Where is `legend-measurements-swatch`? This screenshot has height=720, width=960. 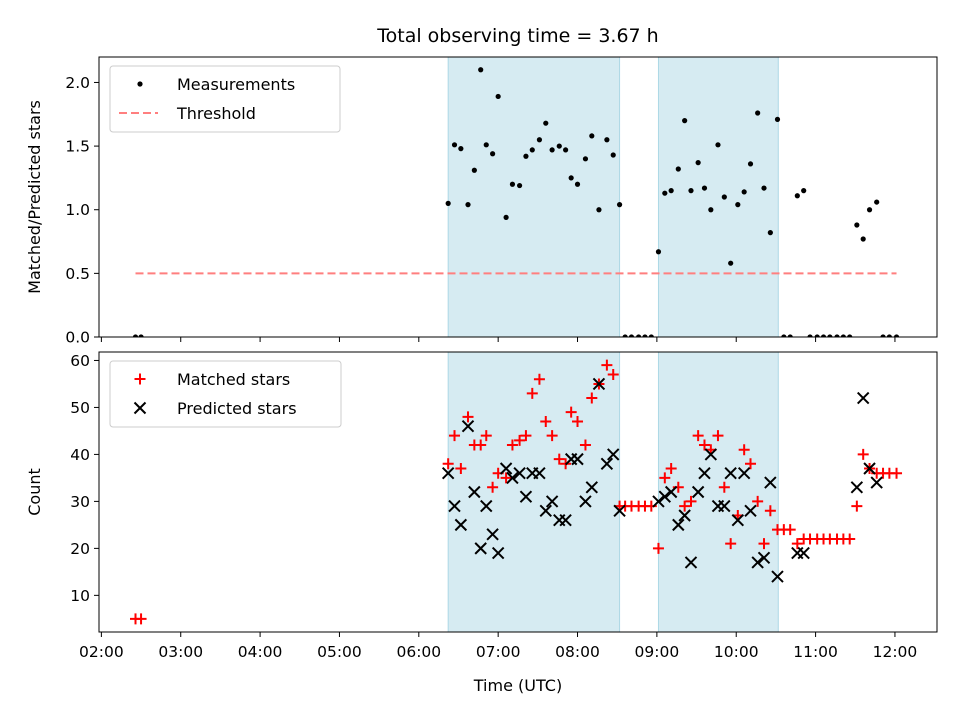
legend-measurements-swatch is located at coordinates (140, 84).